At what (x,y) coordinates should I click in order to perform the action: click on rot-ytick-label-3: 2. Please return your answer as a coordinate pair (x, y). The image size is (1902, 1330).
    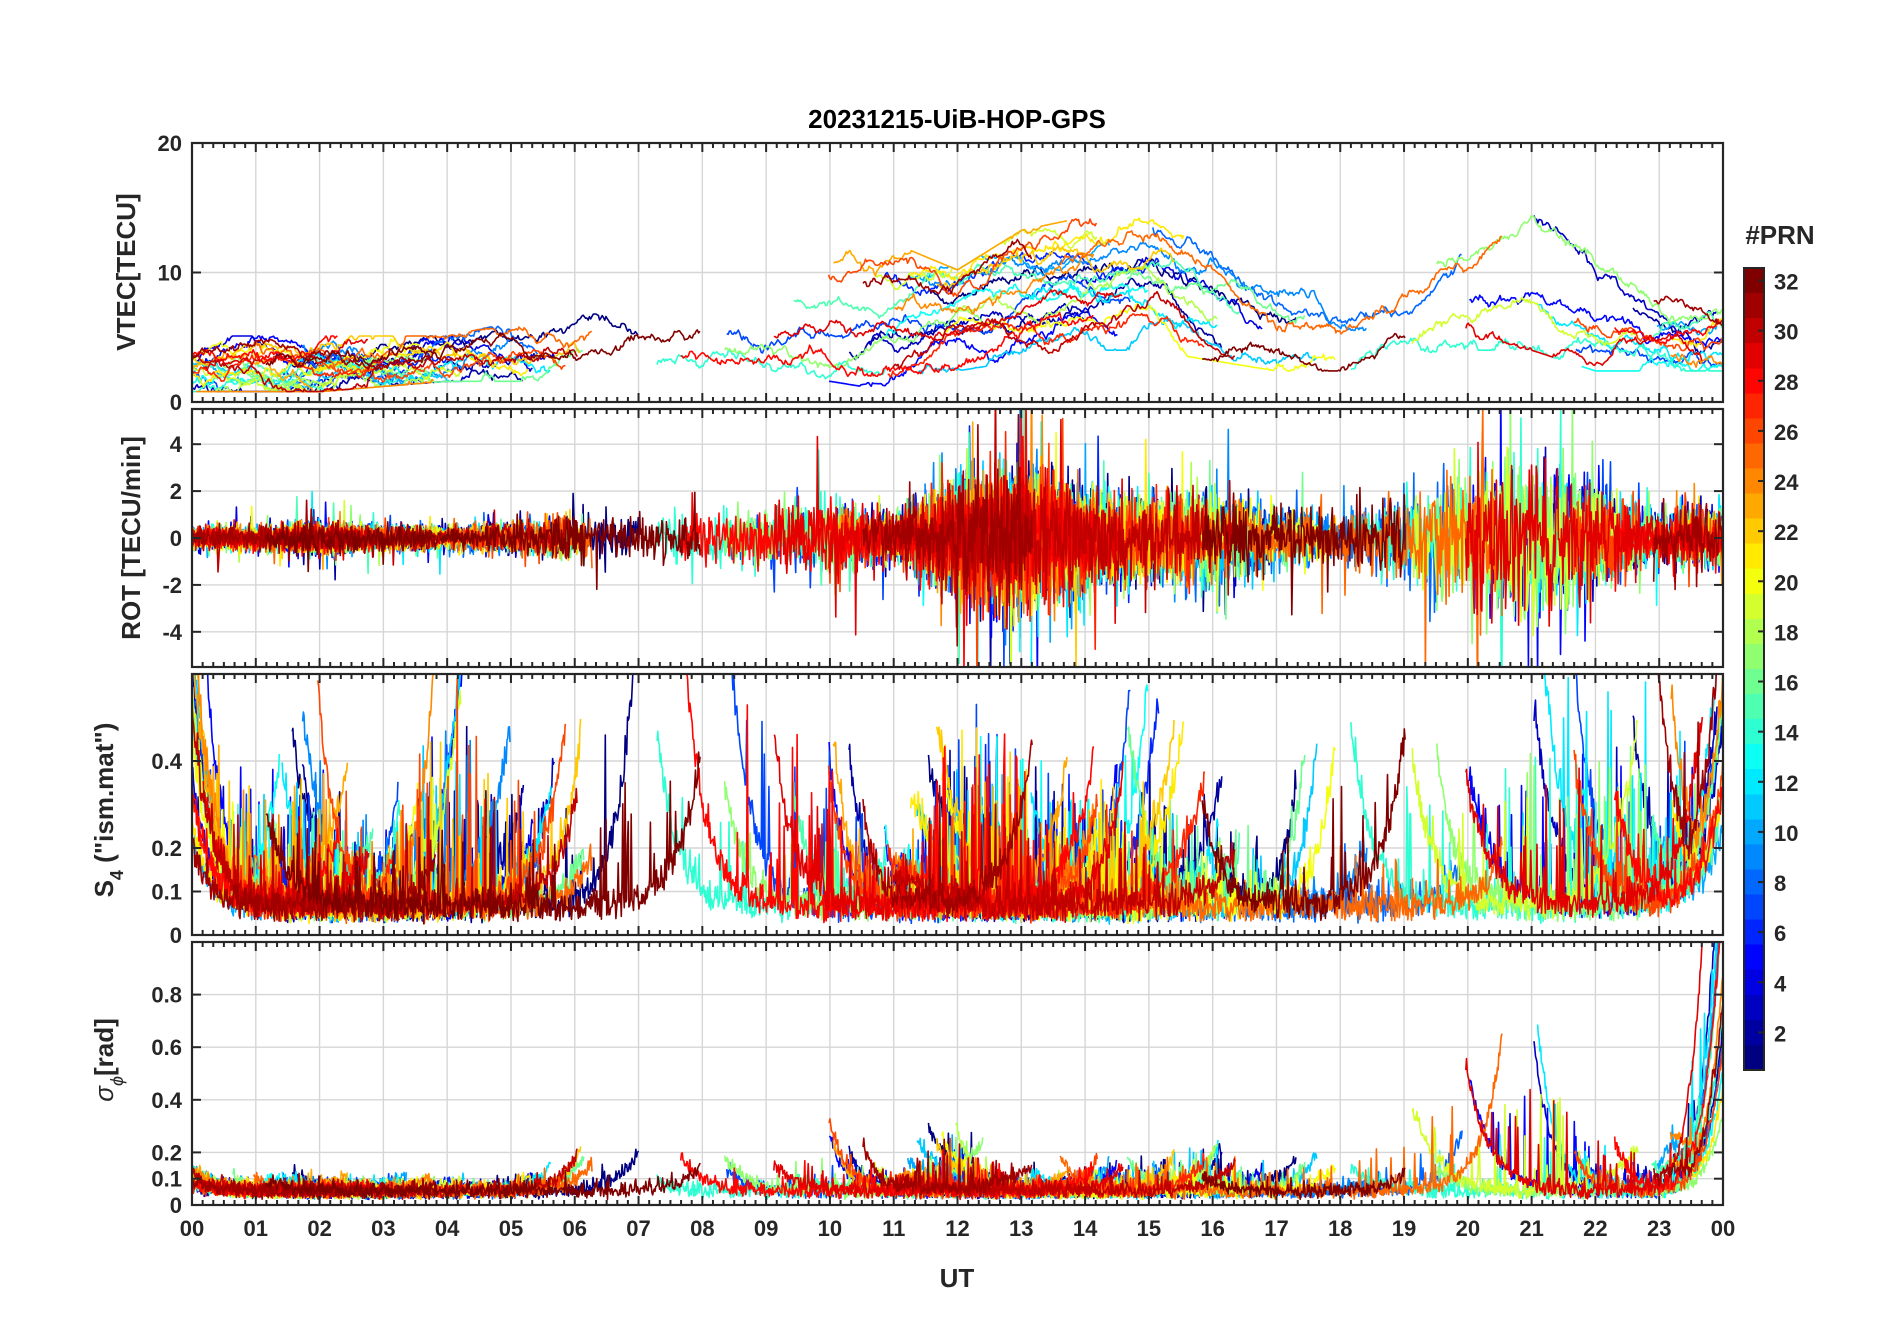
    Looking at the image, I should click on (176, 491).